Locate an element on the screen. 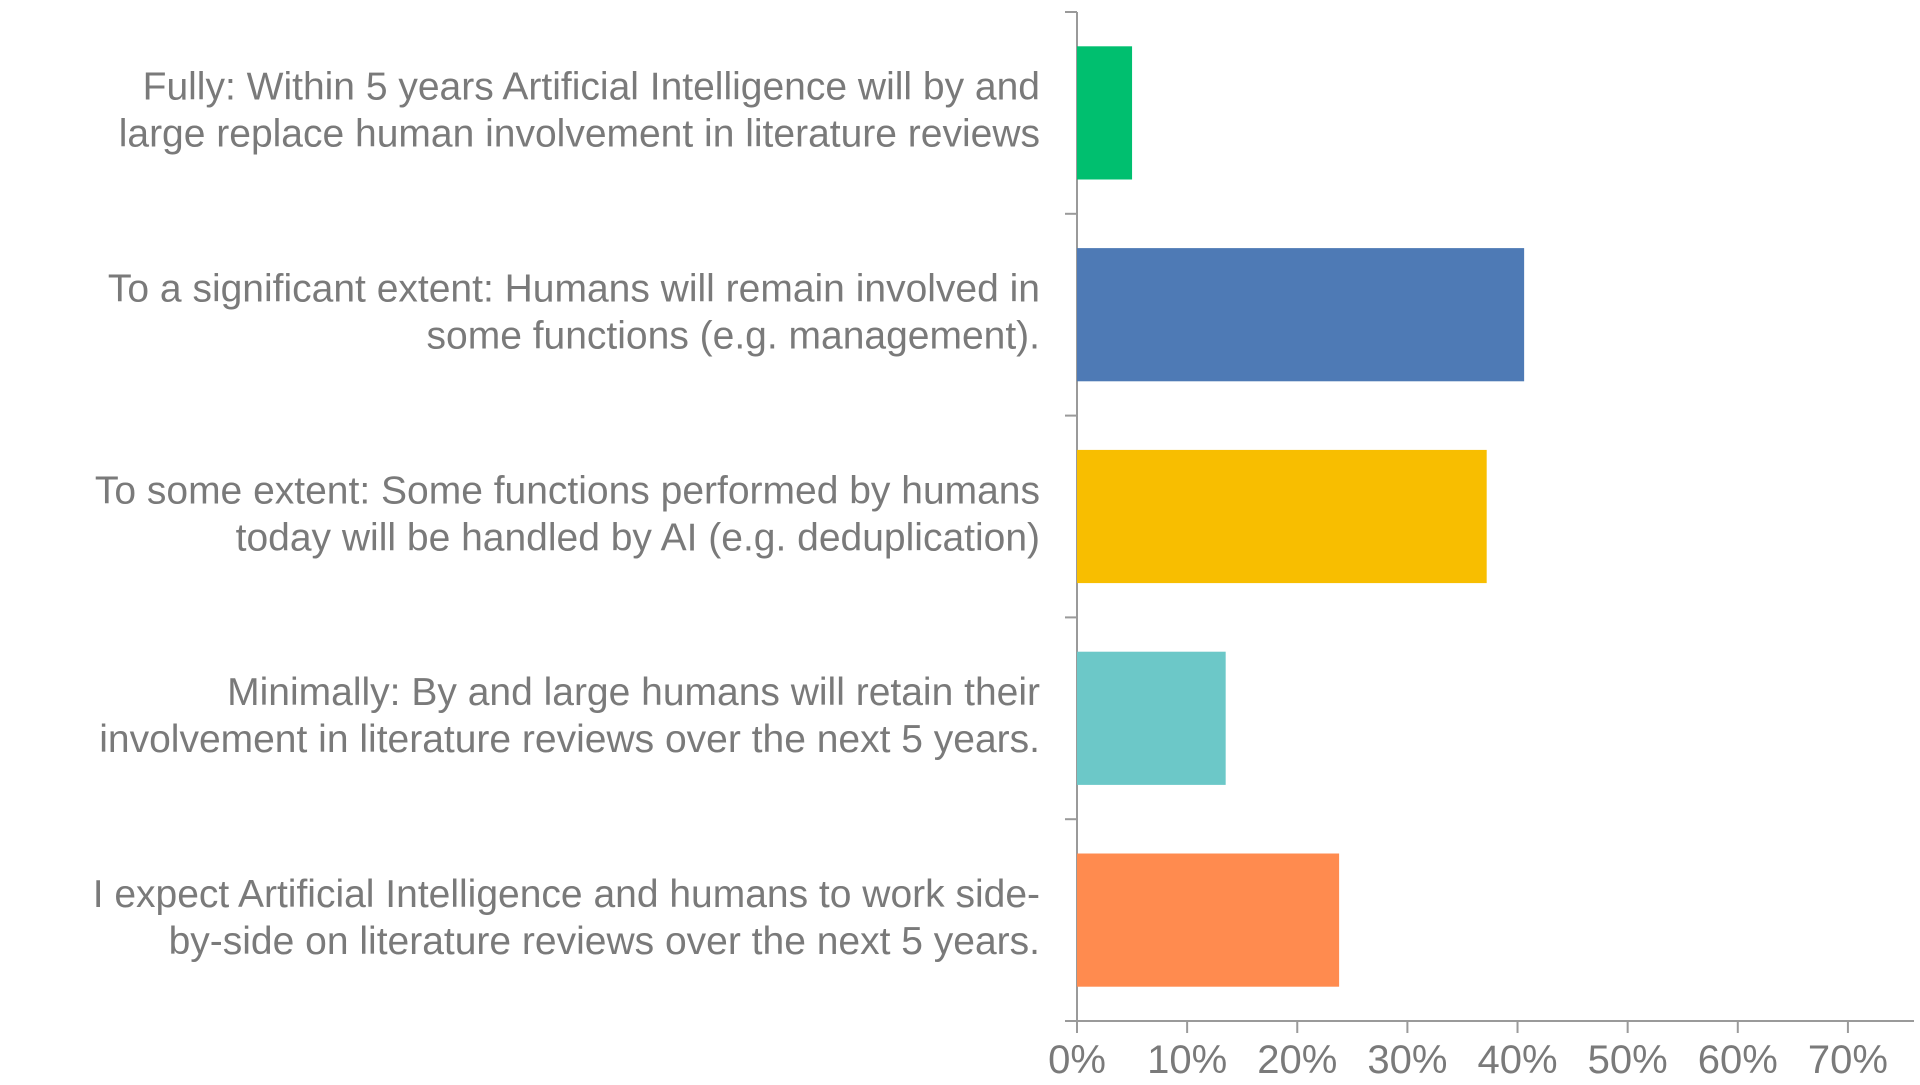 This screenshot has width=1920, height=1085. x-tick-label-0pct: 0% is located at coordinates (1077, 1059).